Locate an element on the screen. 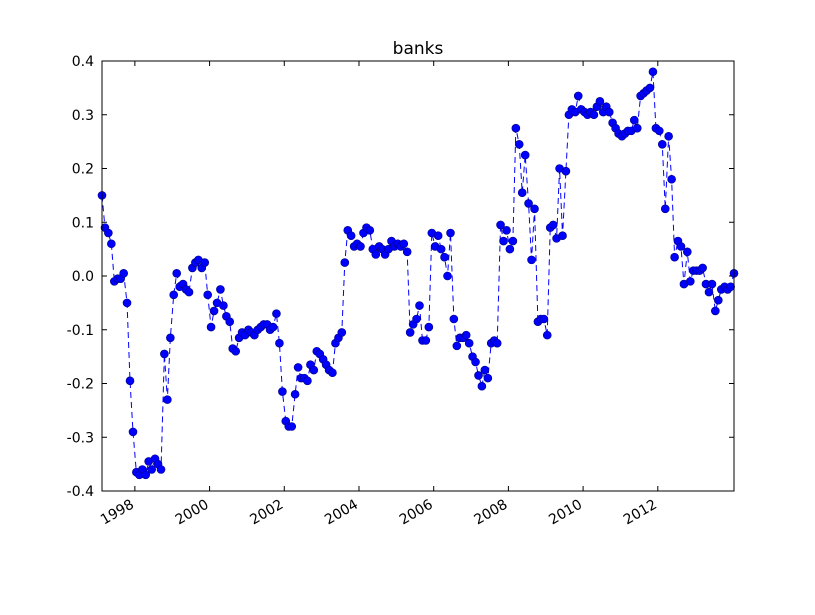  y-tick-label: -0.1 is located at coordinates (80, 331).